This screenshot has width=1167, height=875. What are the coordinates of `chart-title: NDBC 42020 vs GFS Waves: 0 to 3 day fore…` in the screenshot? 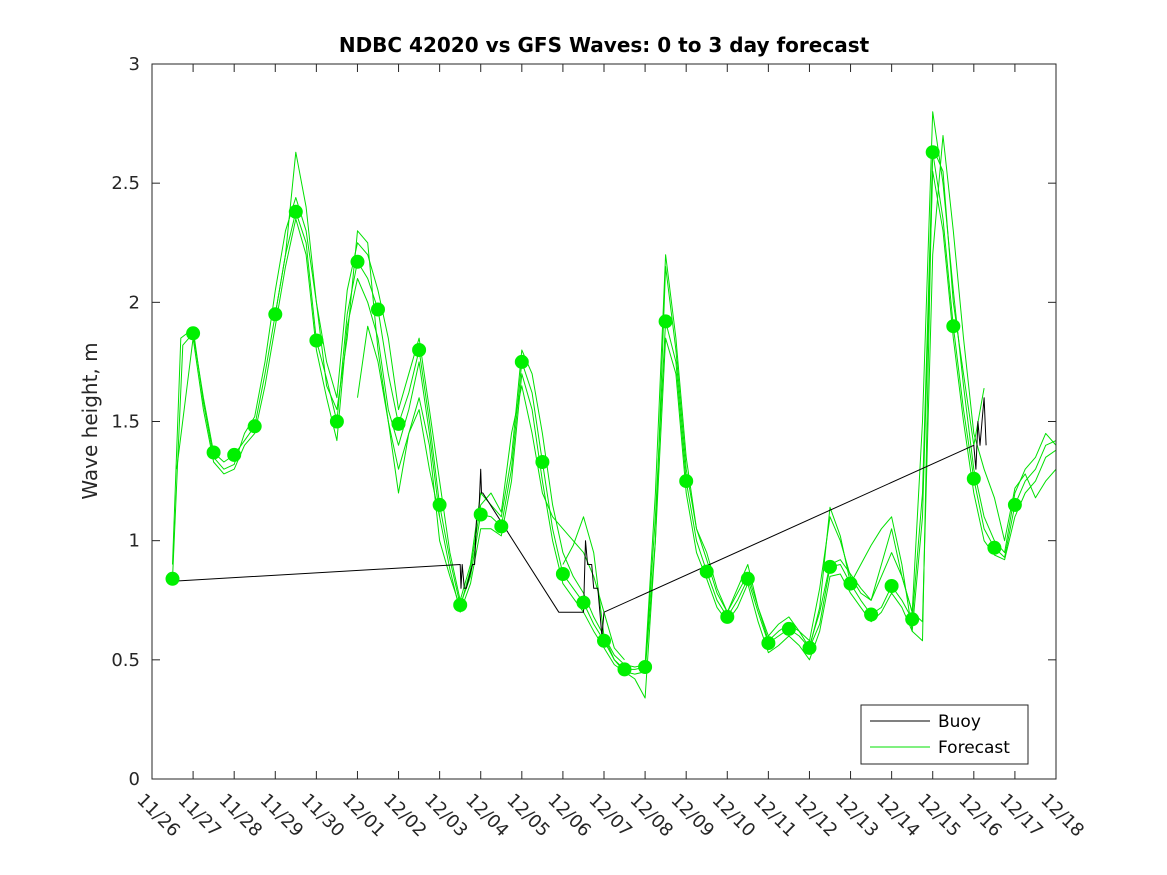 It's located at (604, 45).